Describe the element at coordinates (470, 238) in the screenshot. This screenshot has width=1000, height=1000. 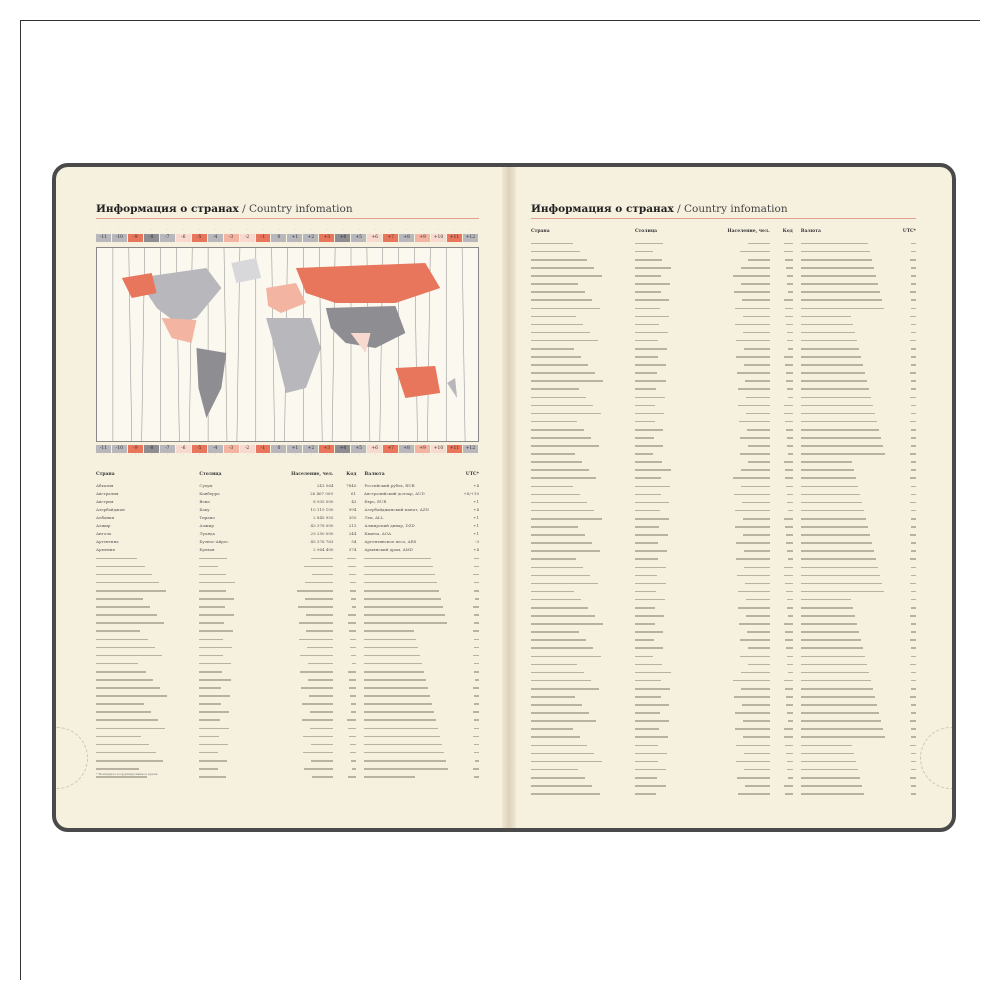
I see `tz-cell: +12` at that location.